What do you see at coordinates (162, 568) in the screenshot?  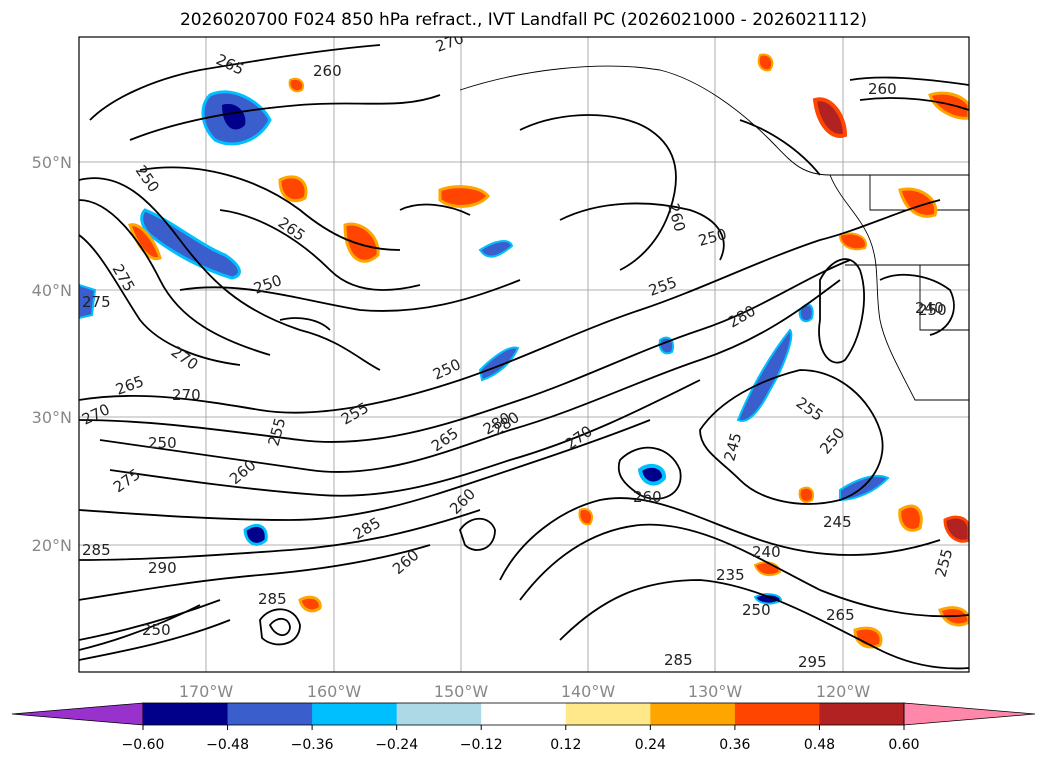 I see `contour-label: 290` at bounding box center [162, 568].